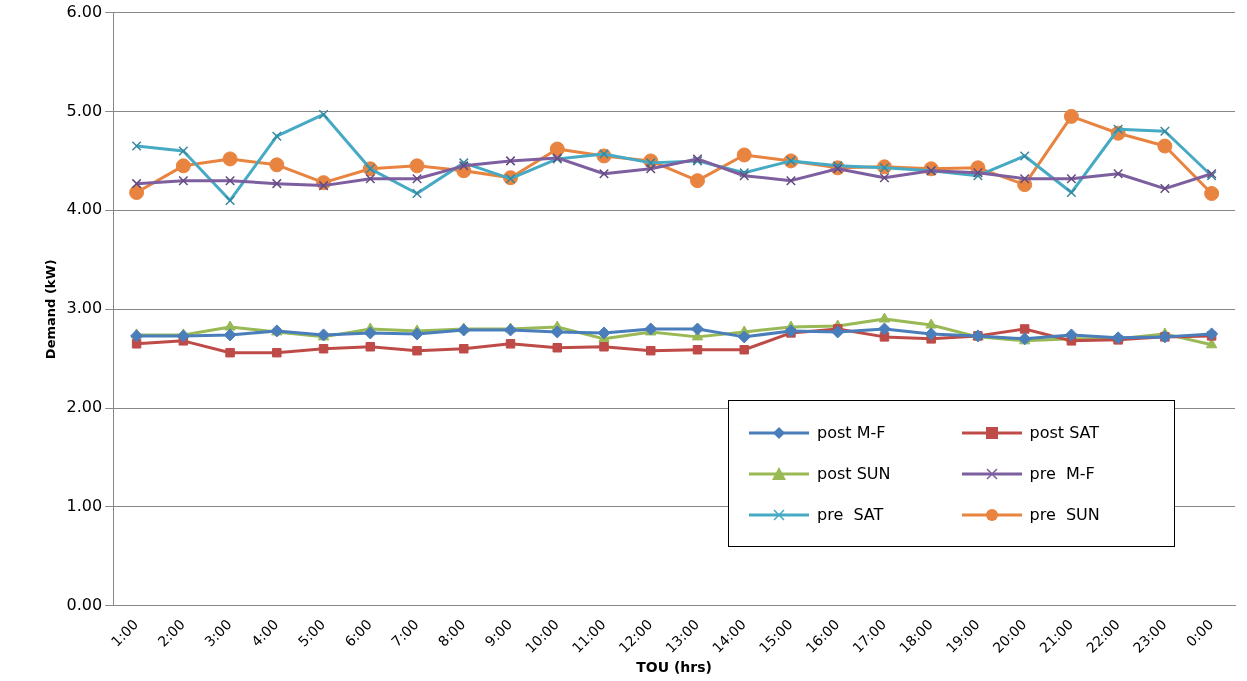  What do you see at coordinates (84, 209) in the screenshot?
I see `y-tick-label: 4.00` at bounding box center [84, 209].